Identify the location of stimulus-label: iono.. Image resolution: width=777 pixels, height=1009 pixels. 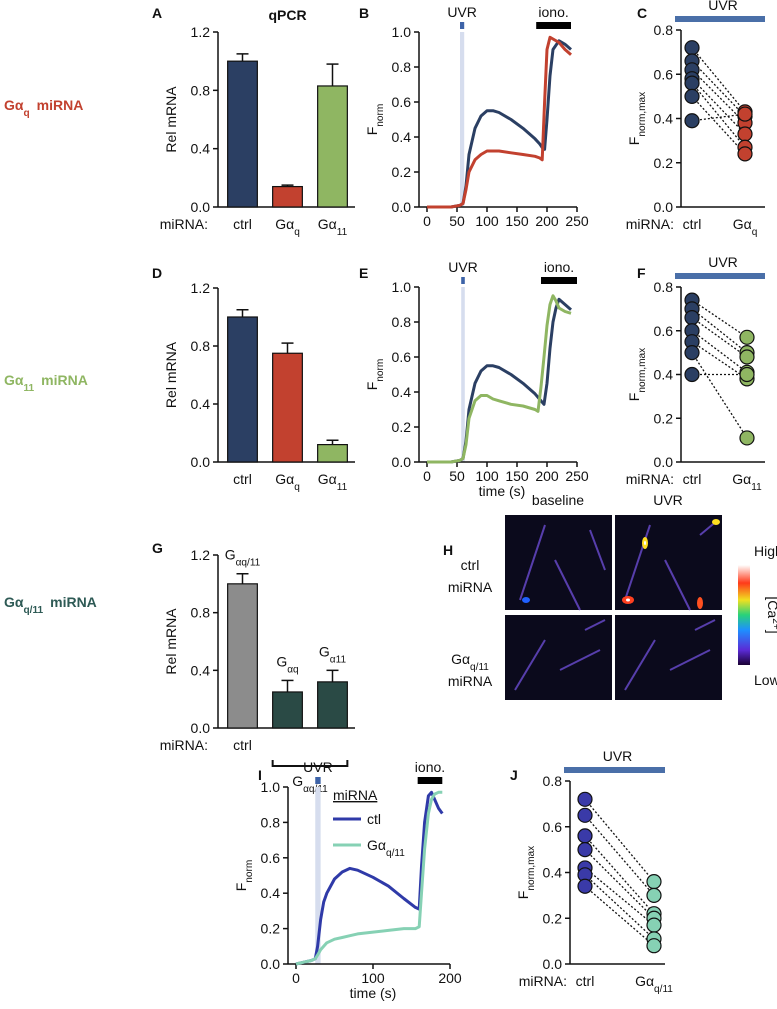
(430, 767).